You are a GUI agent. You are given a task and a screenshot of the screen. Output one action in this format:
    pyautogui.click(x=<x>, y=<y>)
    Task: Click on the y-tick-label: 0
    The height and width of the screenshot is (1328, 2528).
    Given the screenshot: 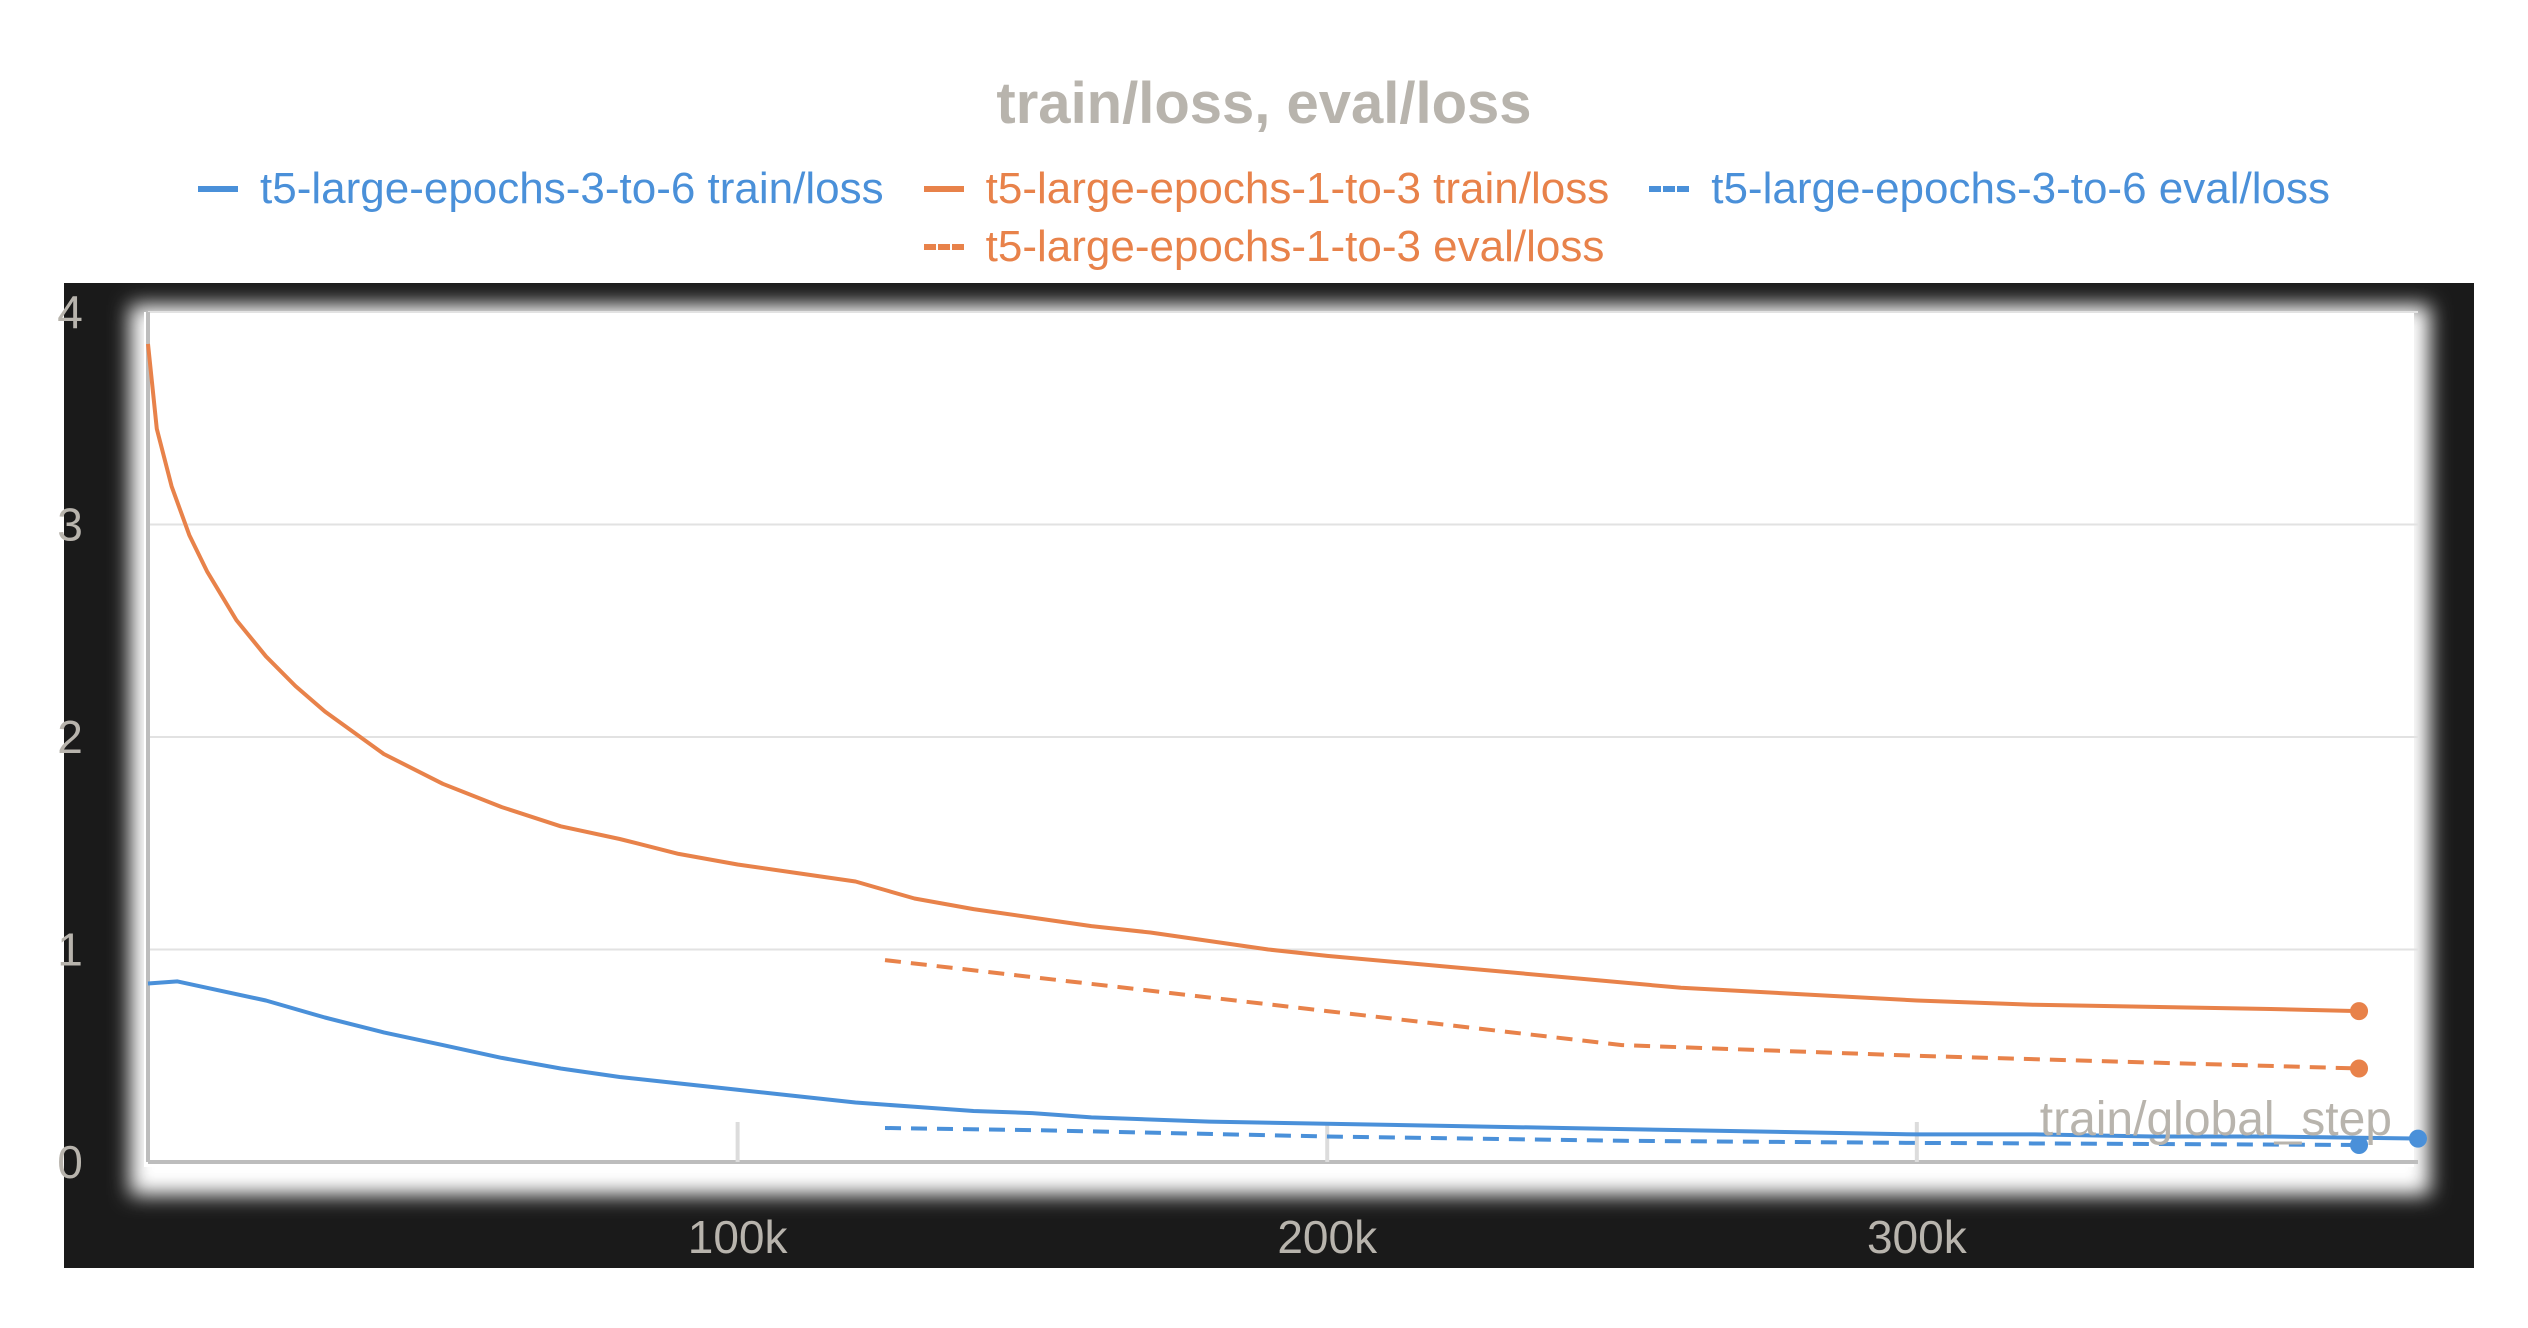 What is the action you would take?
    pyautogui.click(x=70, y=1162)
    